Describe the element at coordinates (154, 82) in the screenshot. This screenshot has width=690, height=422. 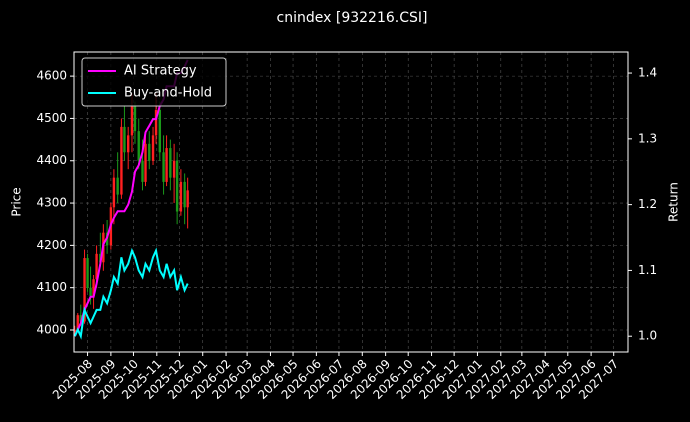
I see `legend-box` at that location.